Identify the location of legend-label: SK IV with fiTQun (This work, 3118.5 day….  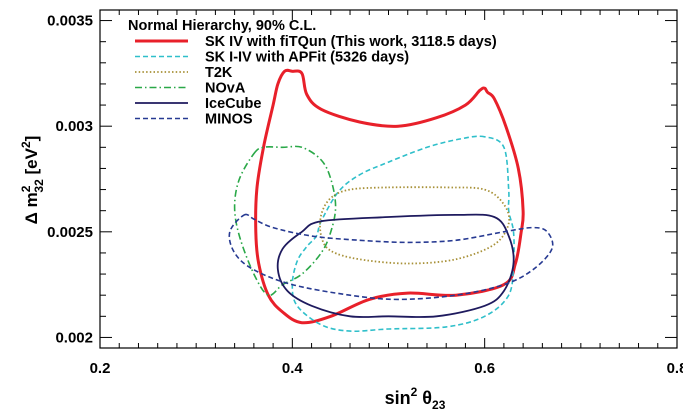
(351, 42).